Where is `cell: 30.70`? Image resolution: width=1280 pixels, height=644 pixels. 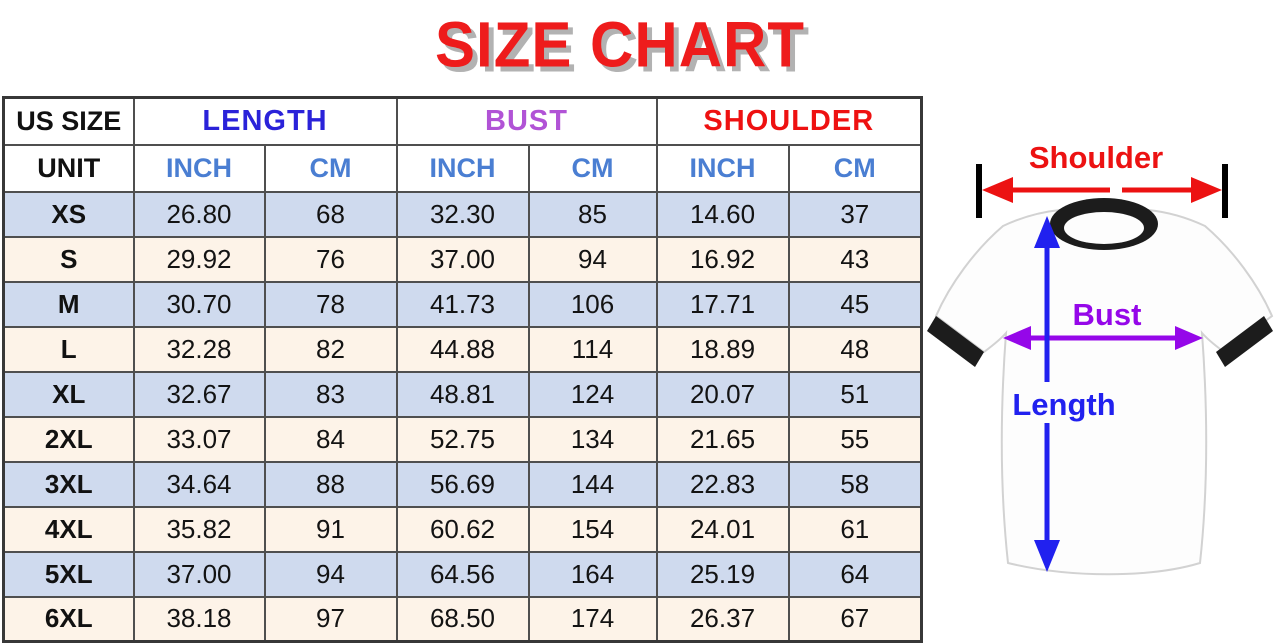
cell: 30.70 is located at coordinates (199, 304).